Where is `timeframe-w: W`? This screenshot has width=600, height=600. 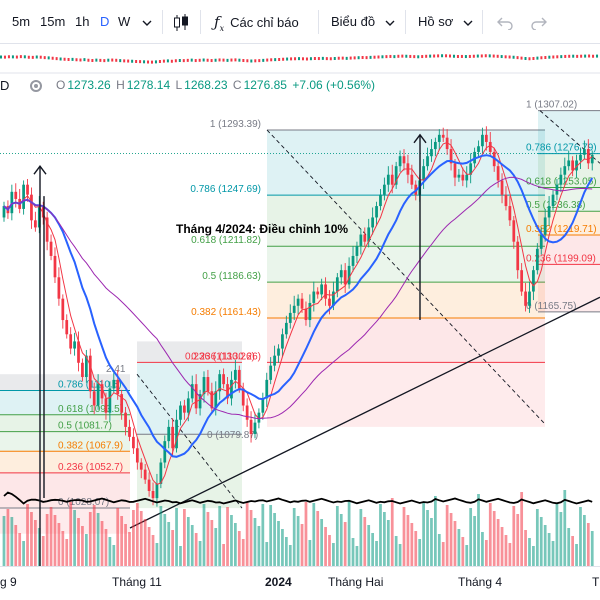
timeframe-w: W is located at coordinates (124, 21).